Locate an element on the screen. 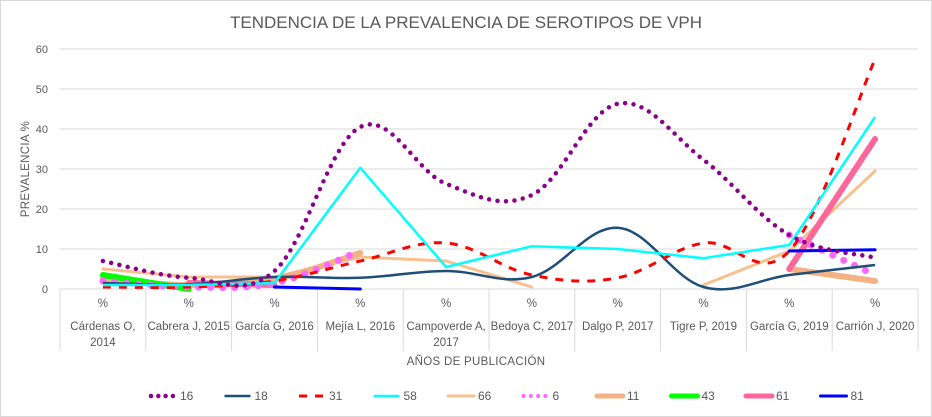  legend-label-6: 6 is located at coordinates (556, 396).